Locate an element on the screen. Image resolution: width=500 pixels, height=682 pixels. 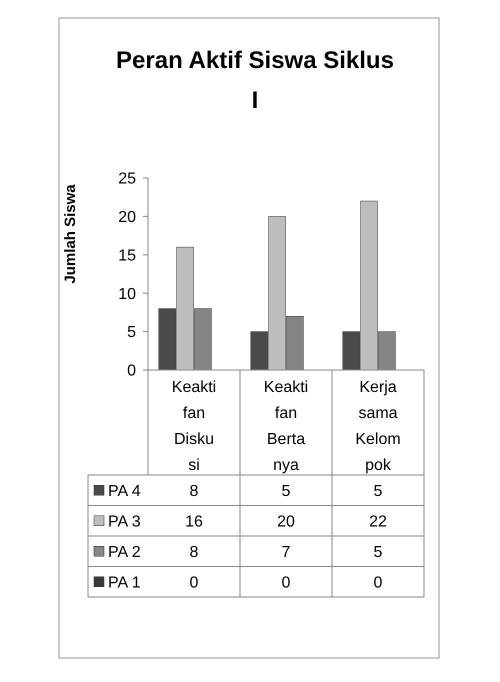
legend-label: PA 1 is located at coordinates (124, 583).